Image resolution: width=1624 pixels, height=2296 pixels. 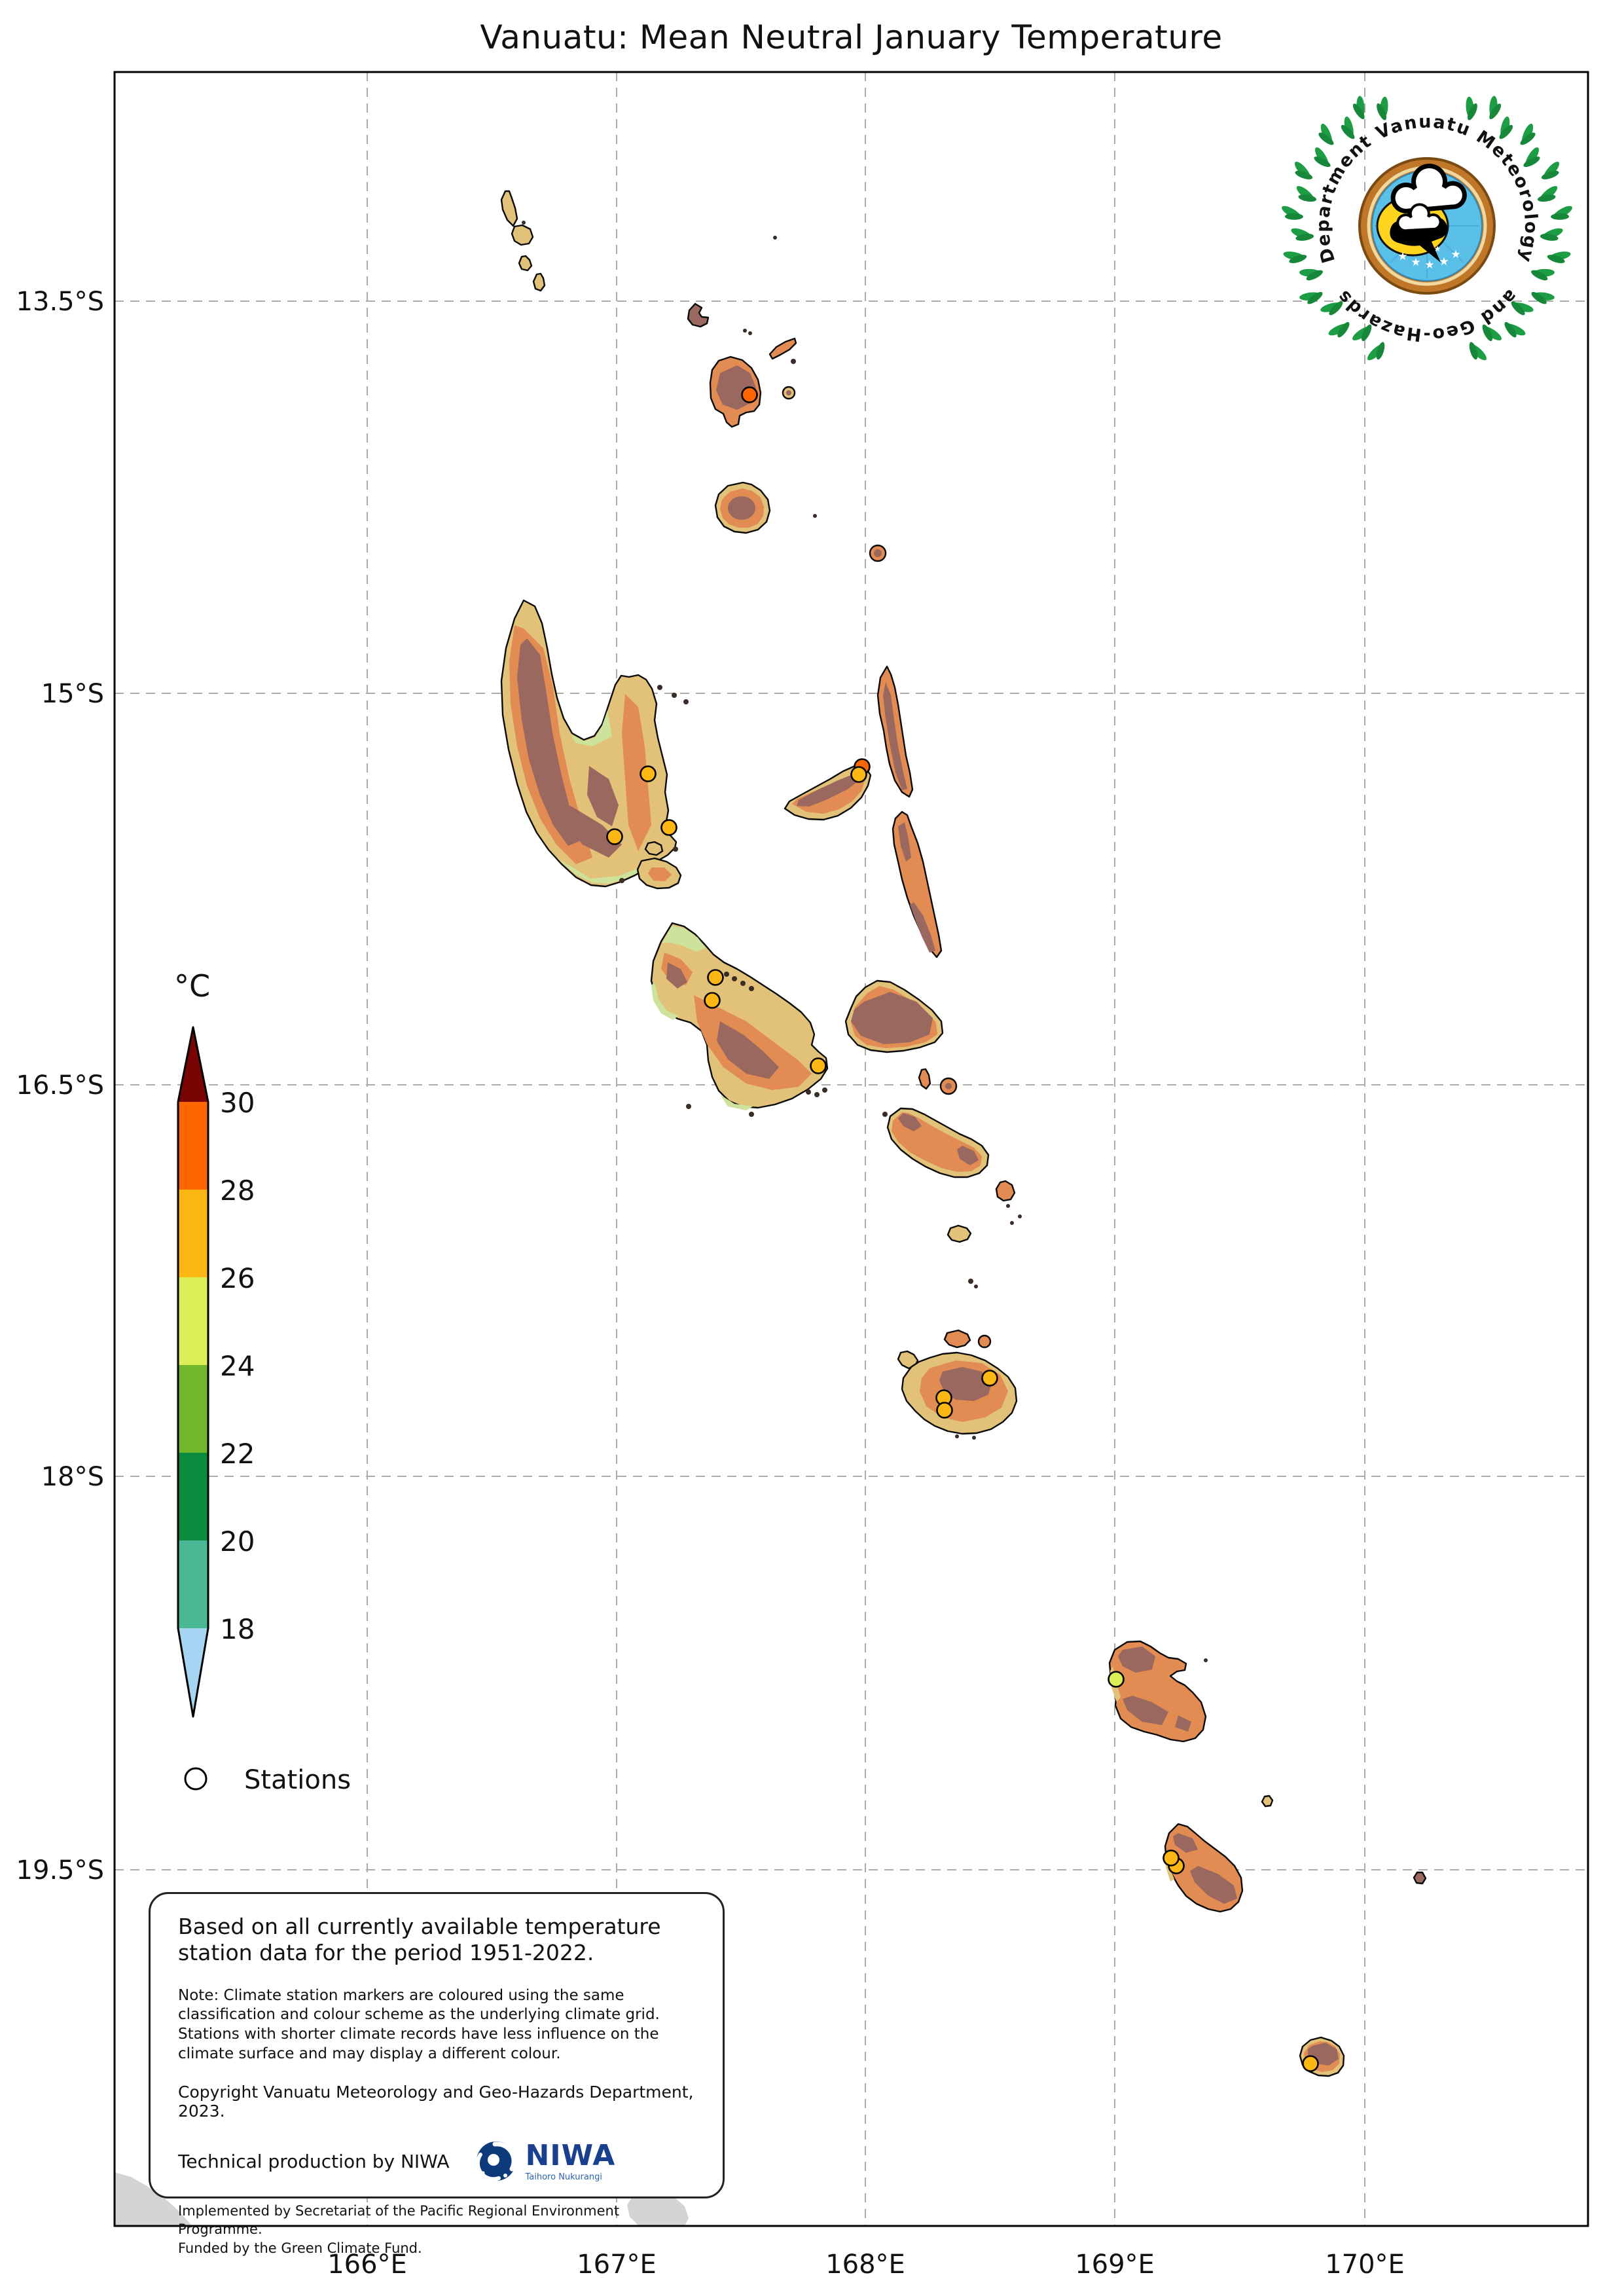 I want to click on island-maewo, so click(x=895, y=731).